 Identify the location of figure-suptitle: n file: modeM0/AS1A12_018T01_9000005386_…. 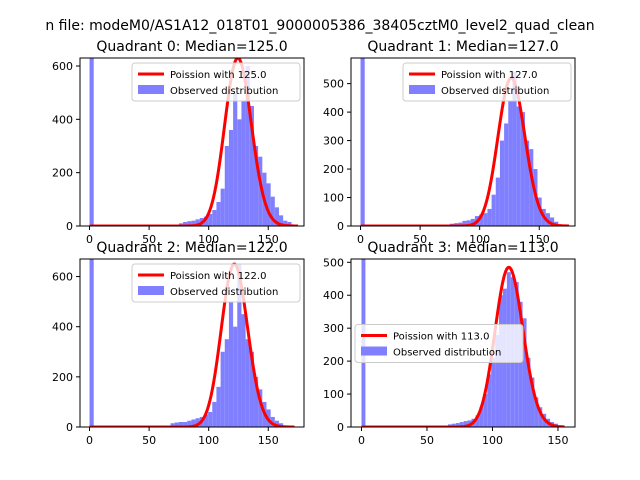
(319, 26).